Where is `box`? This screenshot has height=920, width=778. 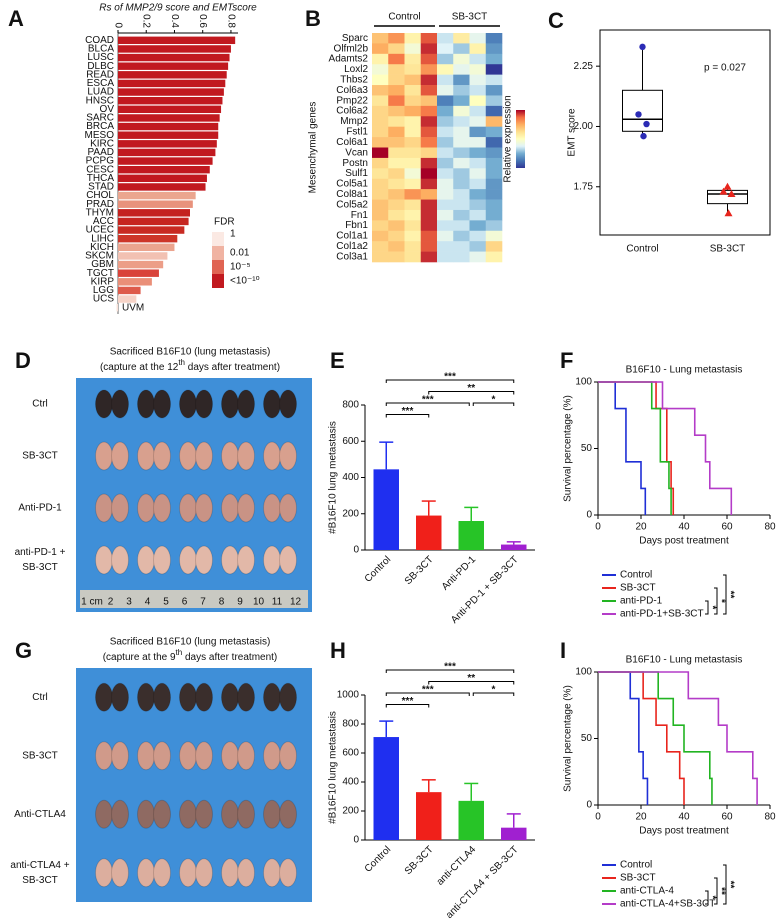
box is located at coordinates (727, 197).